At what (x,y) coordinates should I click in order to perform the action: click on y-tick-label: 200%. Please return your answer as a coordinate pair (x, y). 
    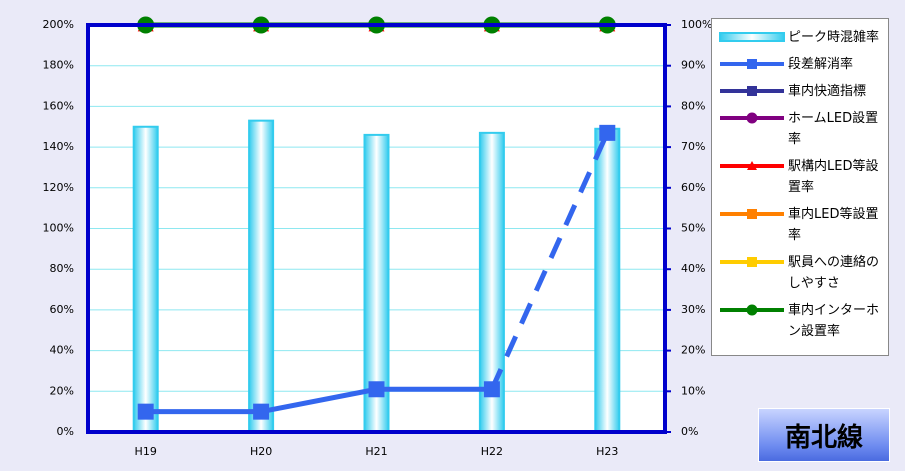
    Looking at the image, I should click on (58, 24).